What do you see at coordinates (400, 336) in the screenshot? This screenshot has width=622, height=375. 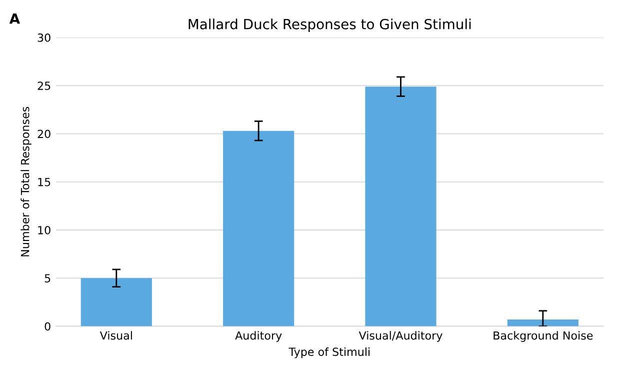 I see `x-tick-label: Visual/Auditory` at bounding box center [400, 336].